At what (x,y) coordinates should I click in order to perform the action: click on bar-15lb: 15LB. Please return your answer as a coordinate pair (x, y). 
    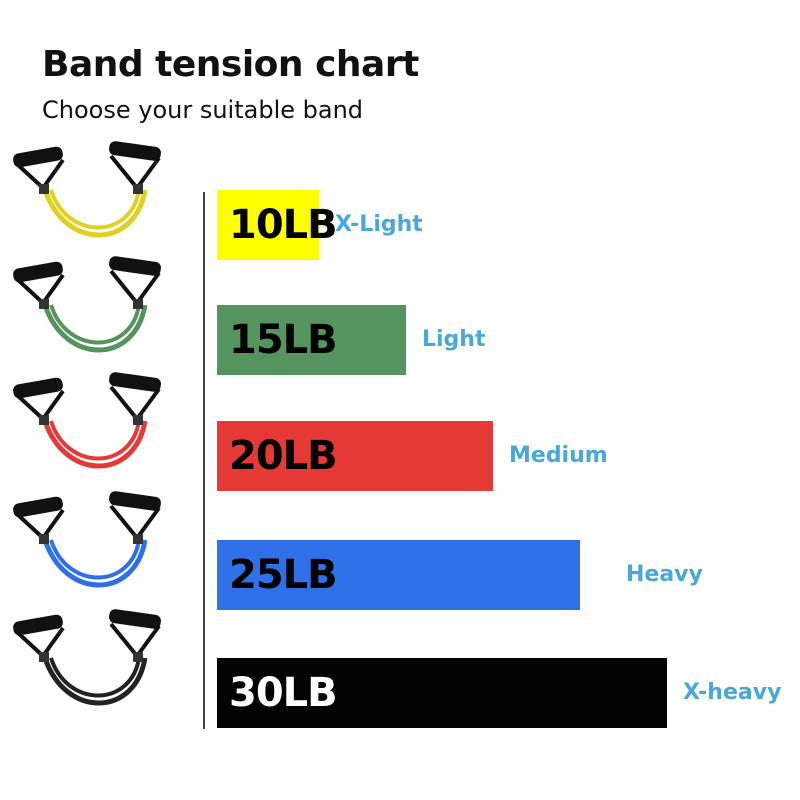
    Looking at the image, I should click on (311, 340).